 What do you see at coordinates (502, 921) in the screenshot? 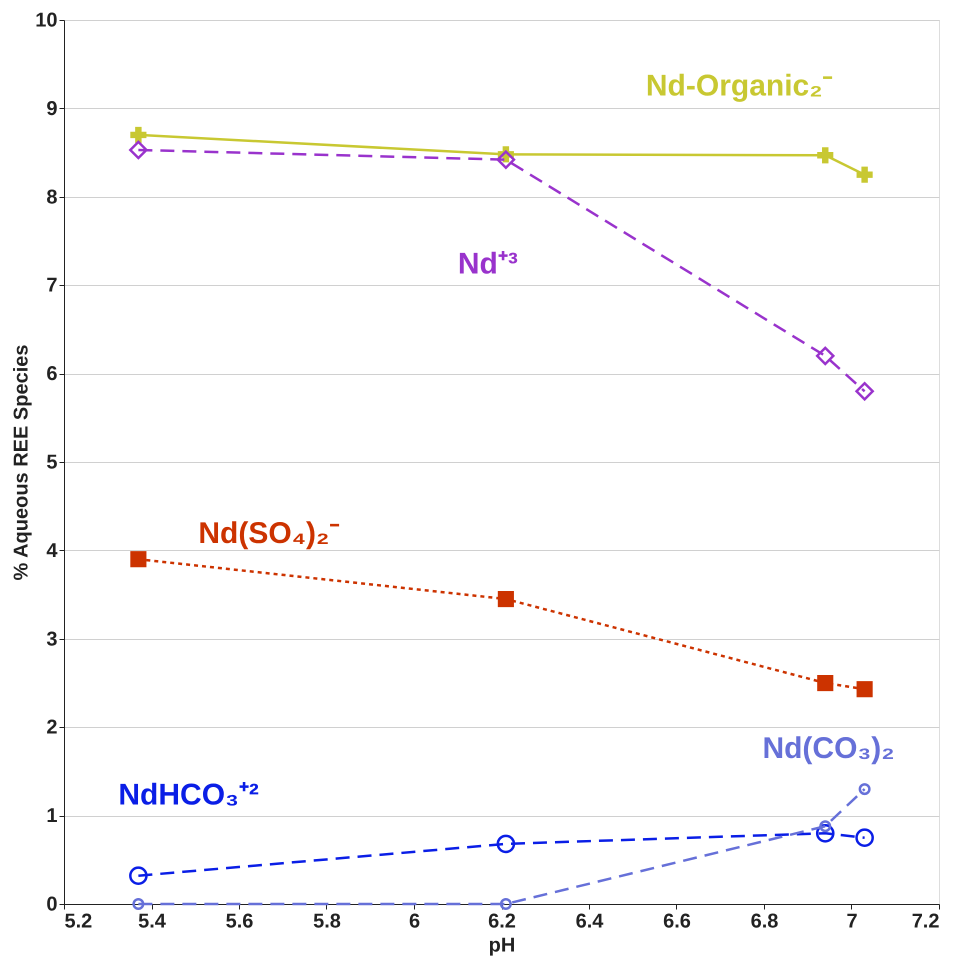
I see `x-tick-label: 6.2` at bounding box center [502, 921].